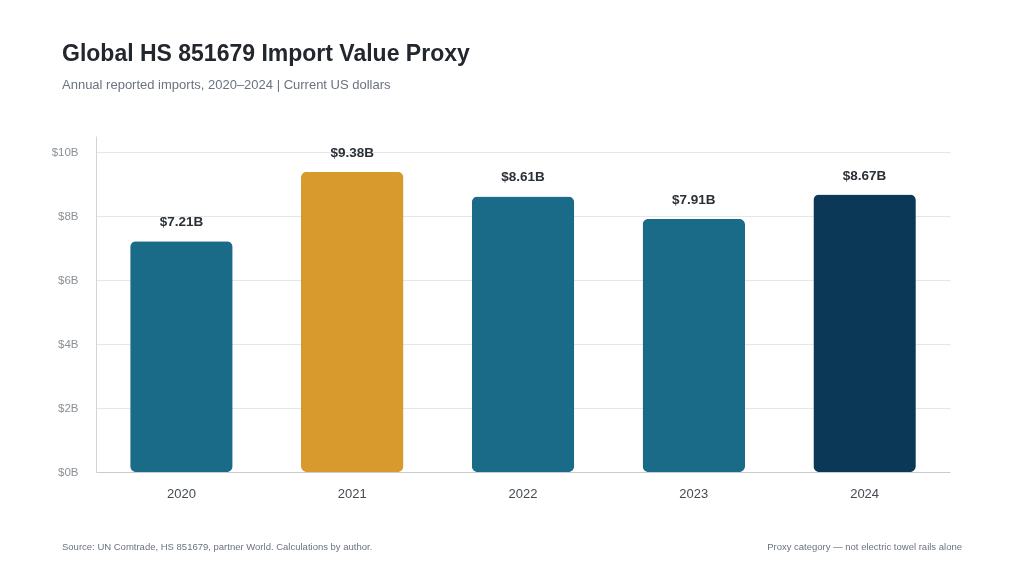 The width and height of the screenshot is (1024, 576). What do you see at coordinates (523, 177) in the screenshot?
I see `data-label: $8.61B` at bounding box center [523, 177].